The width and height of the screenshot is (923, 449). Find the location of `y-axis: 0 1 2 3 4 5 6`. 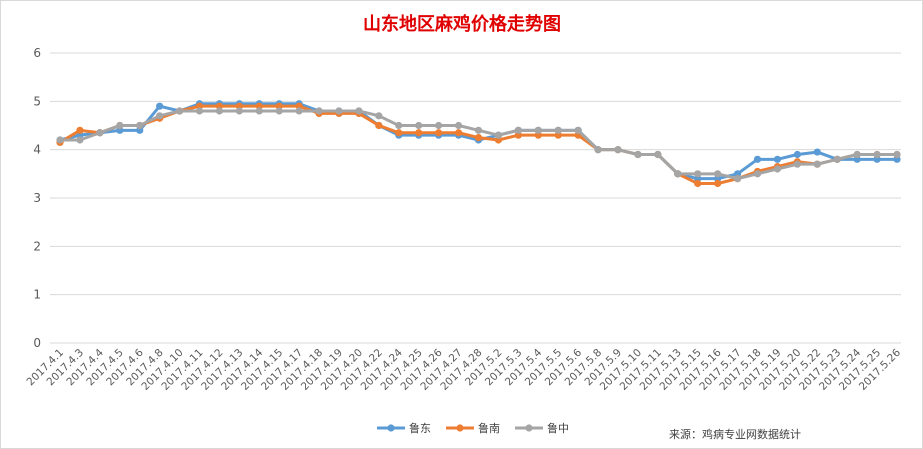

y-axis: 0 1 2 3 4 5 6 is located at coordinates (37, 198).